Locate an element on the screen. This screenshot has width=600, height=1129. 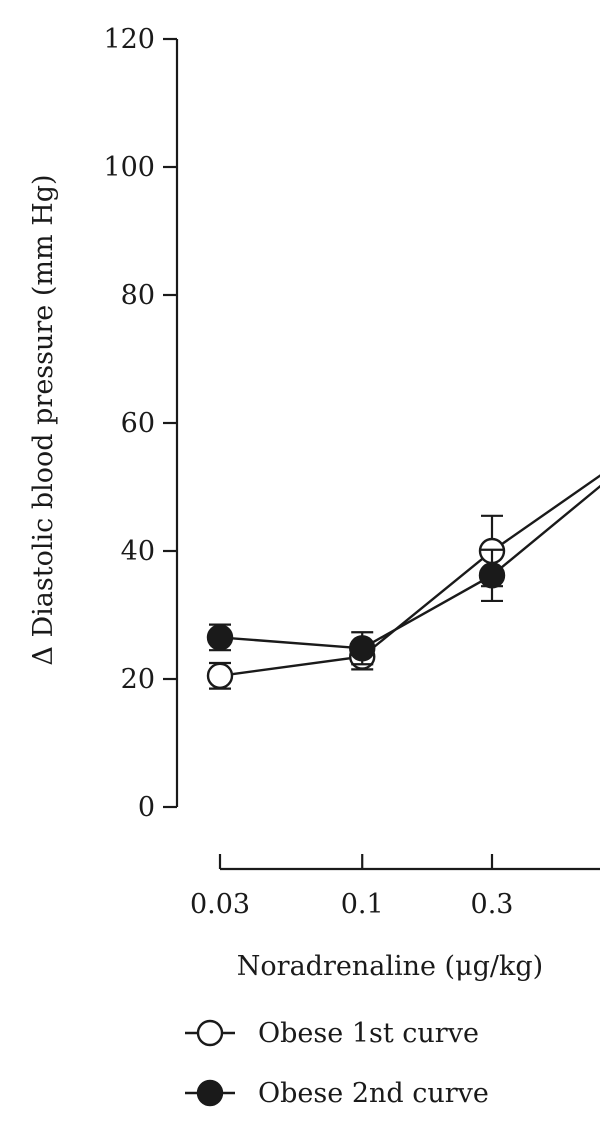
legend-item: Obese 1st curve is located at coordinates (332, 1033).